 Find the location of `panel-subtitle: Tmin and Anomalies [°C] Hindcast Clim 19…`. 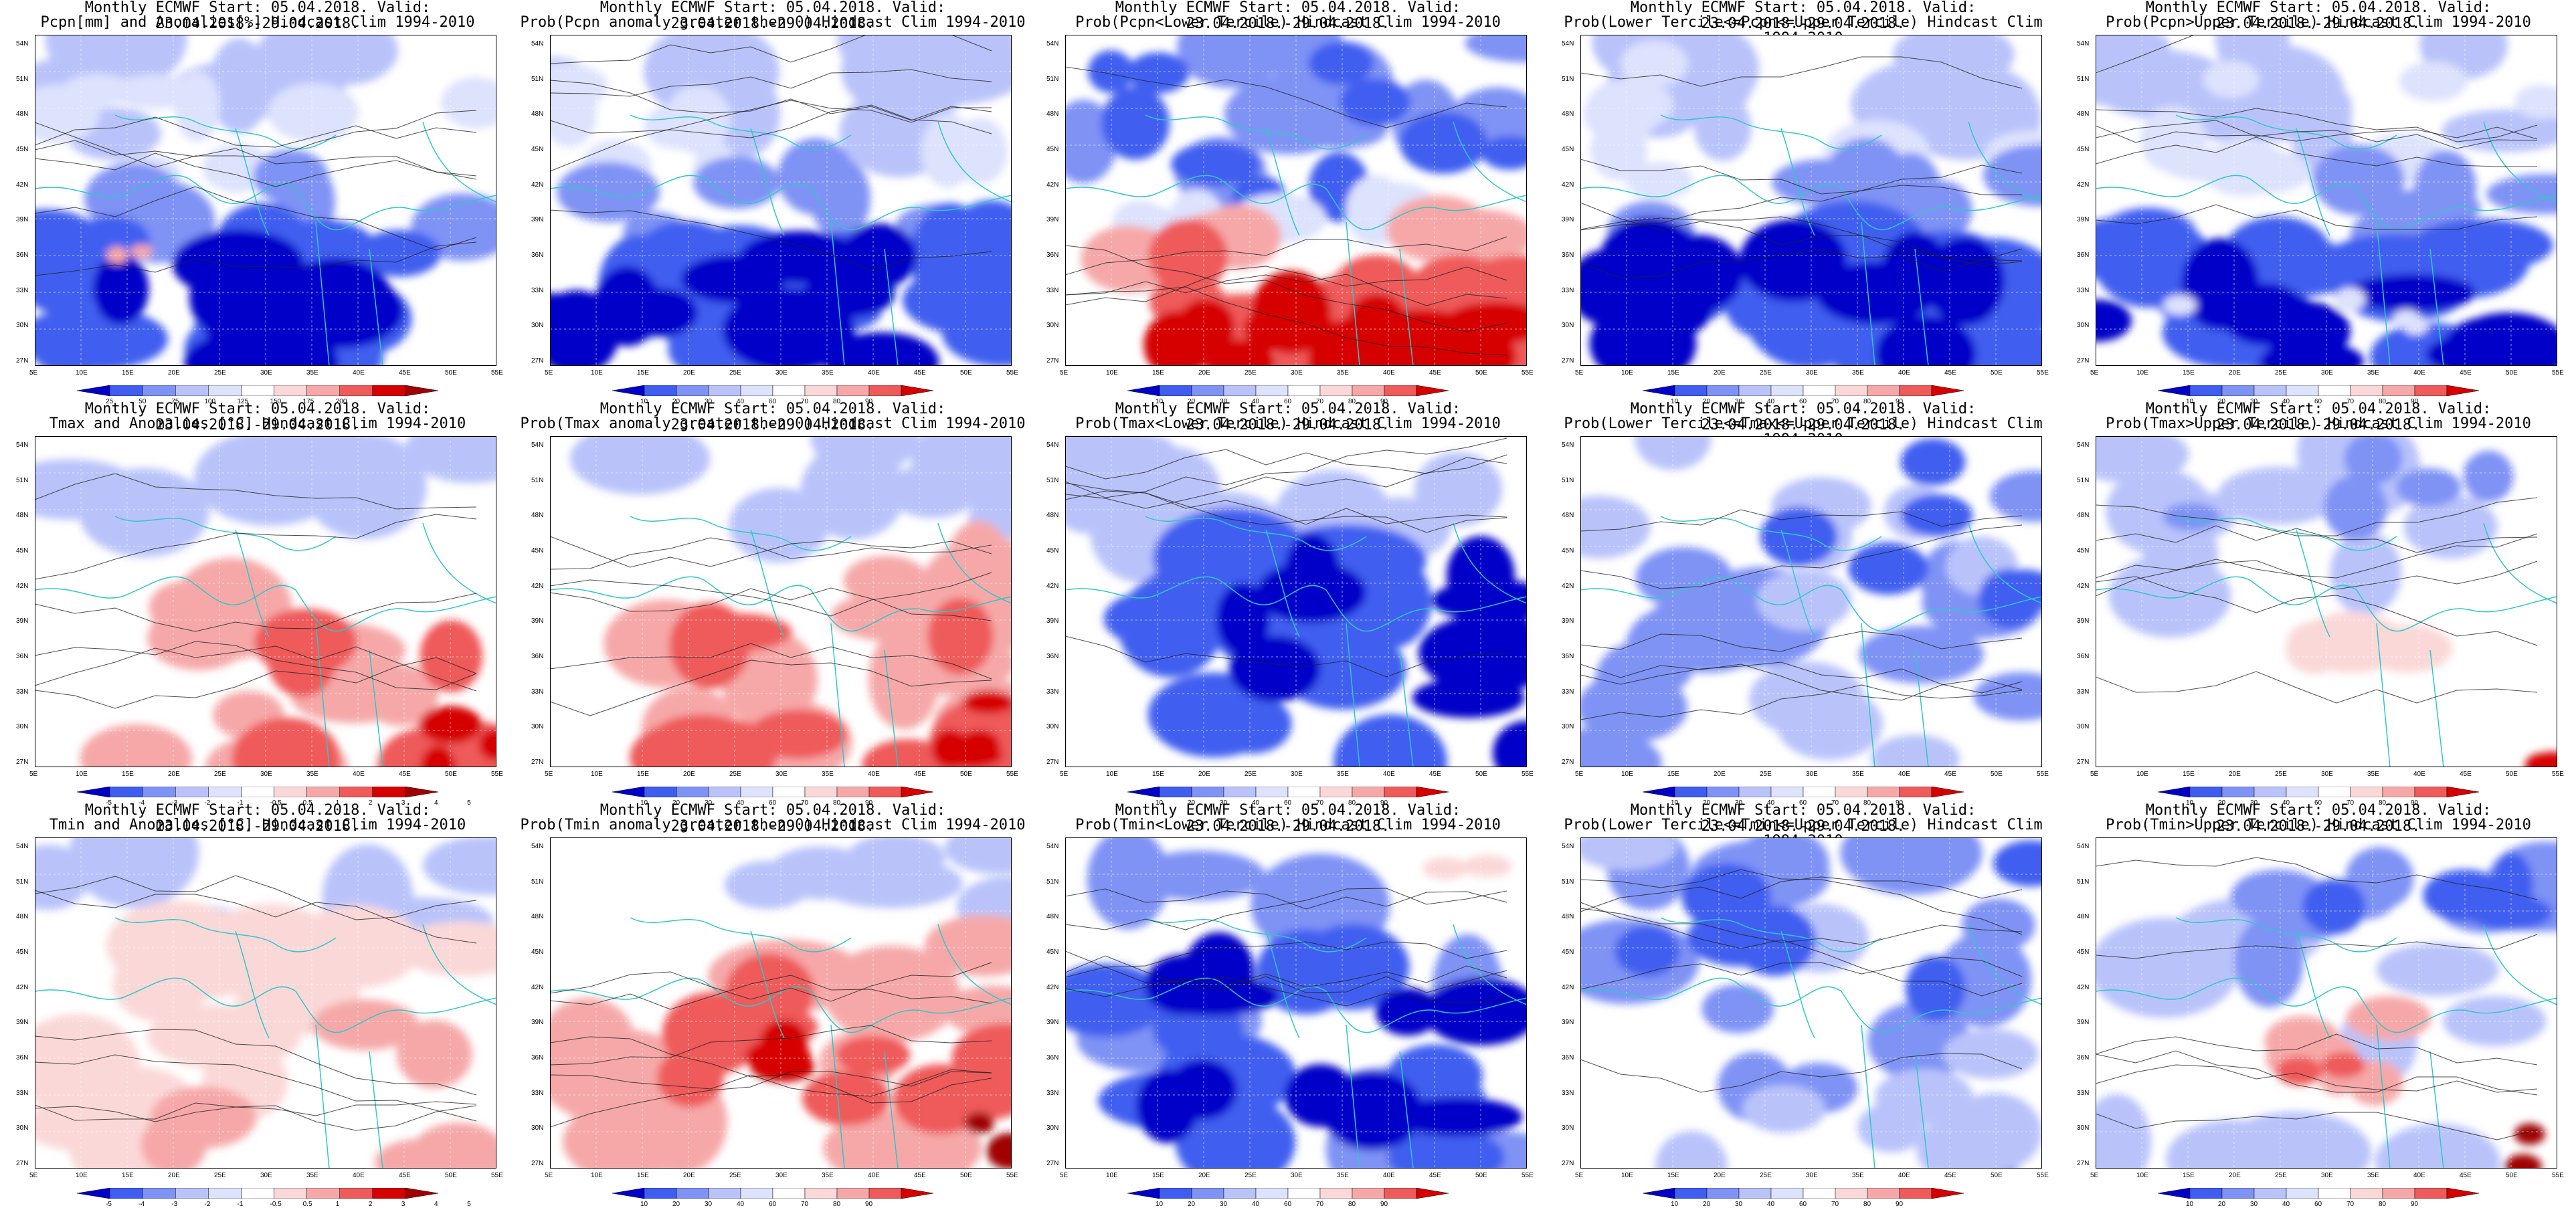

panel-subtitle: Tmin and Anomalies [°C] Hindcast Clim 19… is located at coordinates (257, 825).